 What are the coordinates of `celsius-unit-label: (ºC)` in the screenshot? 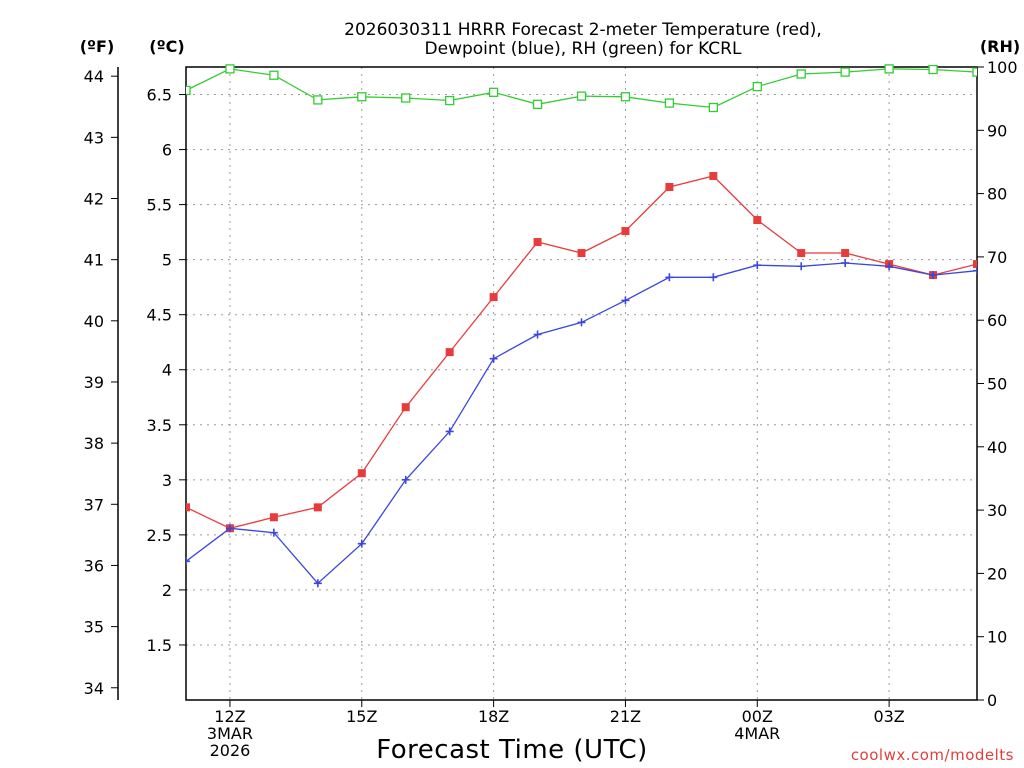 It's located at (166, 46).